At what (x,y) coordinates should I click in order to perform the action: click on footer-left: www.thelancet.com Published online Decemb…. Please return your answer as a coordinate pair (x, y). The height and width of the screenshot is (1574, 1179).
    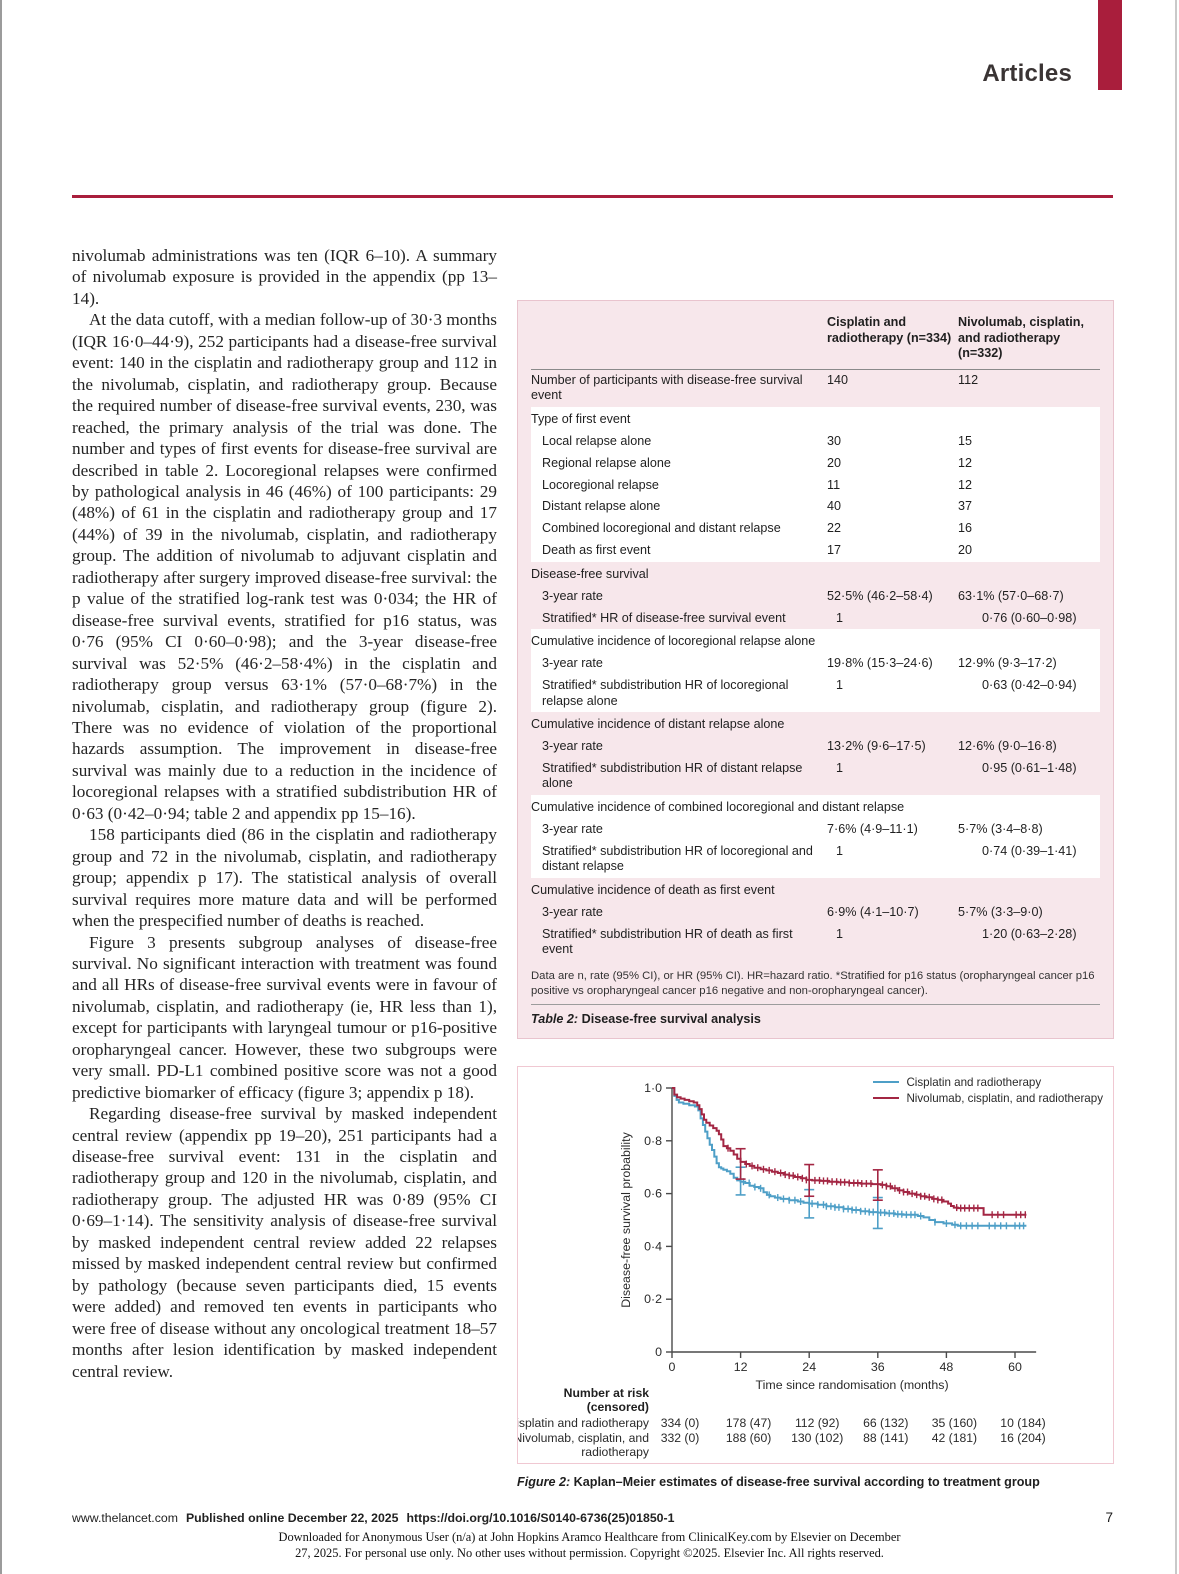
    Looking at the image, I should click on (377, 1518).